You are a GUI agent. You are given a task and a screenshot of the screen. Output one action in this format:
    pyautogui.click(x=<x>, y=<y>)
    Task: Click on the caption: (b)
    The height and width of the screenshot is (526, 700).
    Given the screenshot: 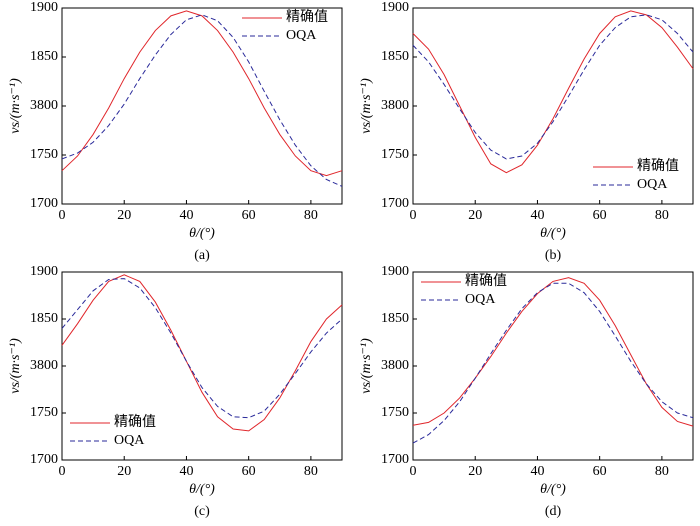 What is the action you would take?
    pyautogui.click(x=553, y=255)
    